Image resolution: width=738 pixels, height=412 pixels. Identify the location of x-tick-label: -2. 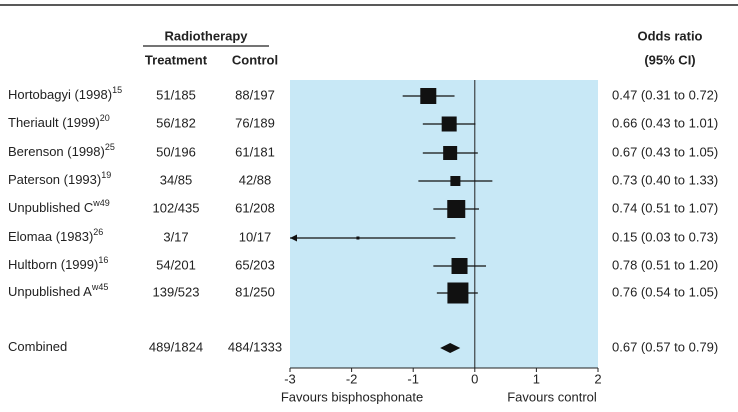
(352, 378).